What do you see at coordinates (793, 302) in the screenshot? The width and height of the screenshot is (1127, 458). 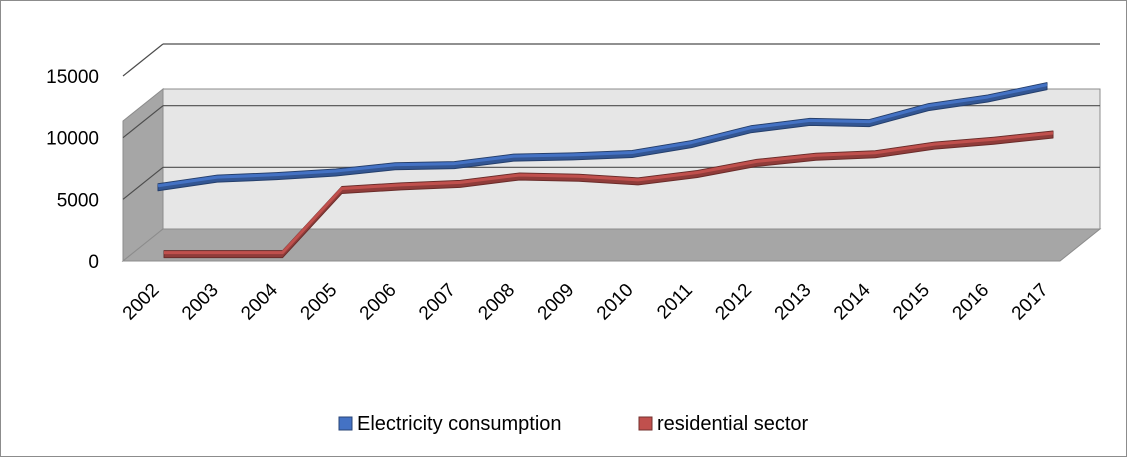 I see `x-tick-label: 2013` at bounding box center [793, 302].